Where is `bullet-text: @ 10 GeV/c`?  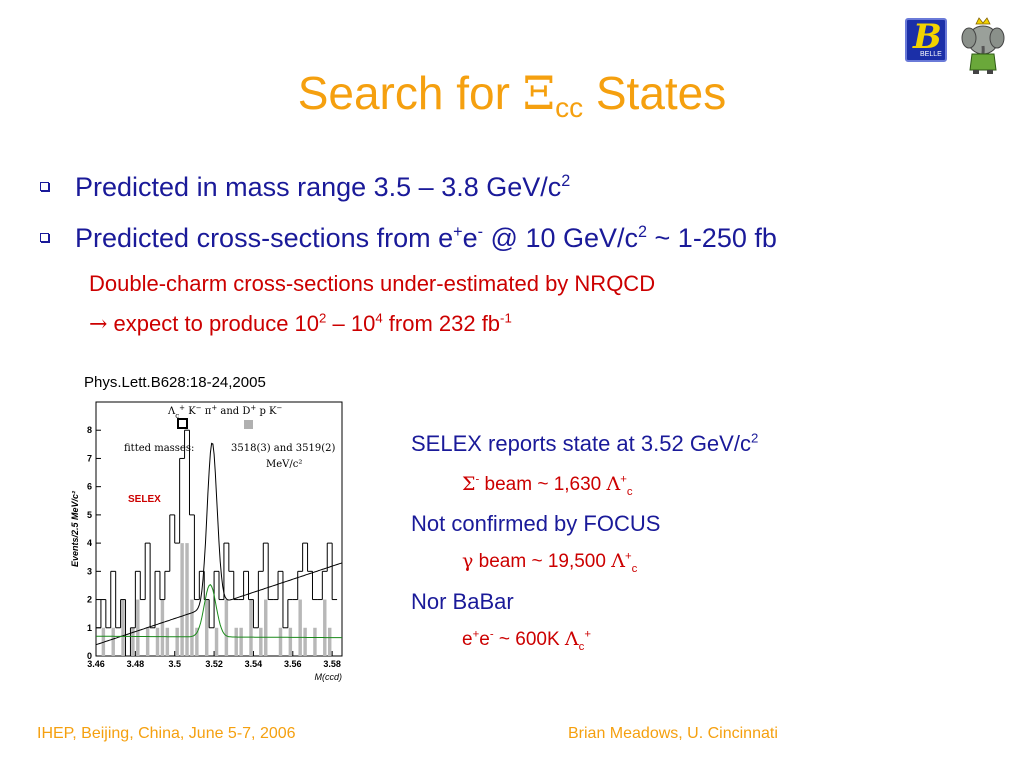
bullet-text: @ 10 GeV/c is located at coordinates (561, 238).